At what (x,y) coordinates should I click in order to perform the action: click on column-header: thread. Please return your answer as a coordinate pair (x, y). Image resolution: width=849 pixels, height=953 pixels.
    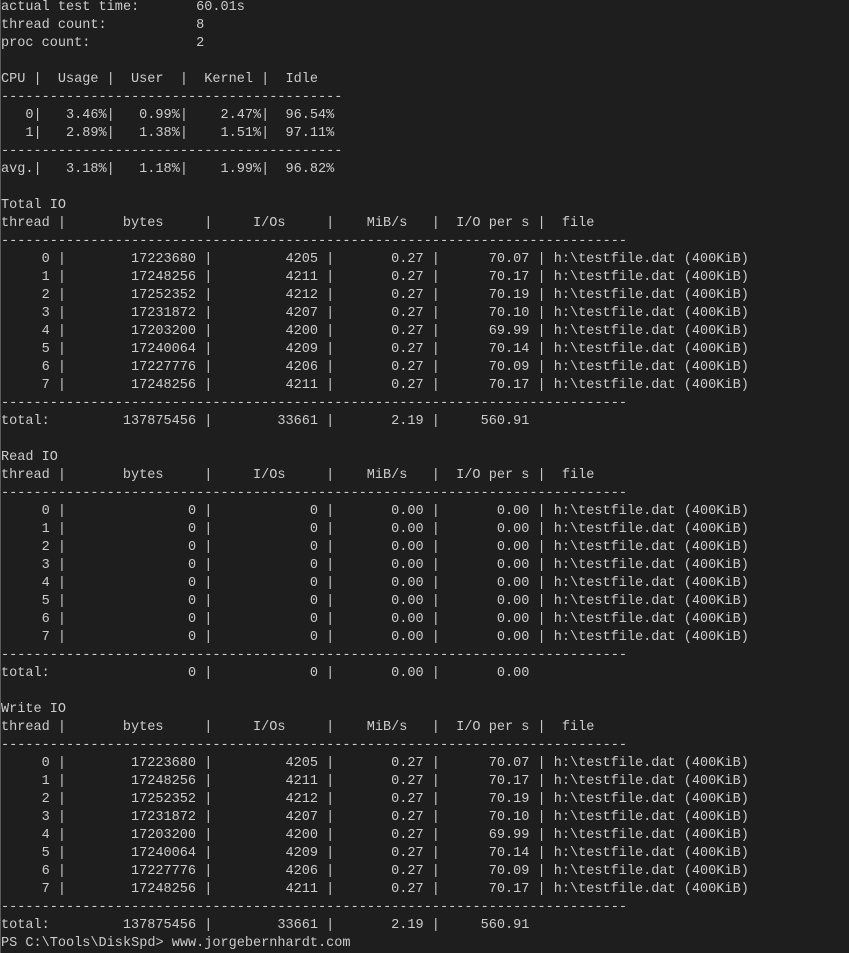
    Looking at the image, I should click on (25, 475).